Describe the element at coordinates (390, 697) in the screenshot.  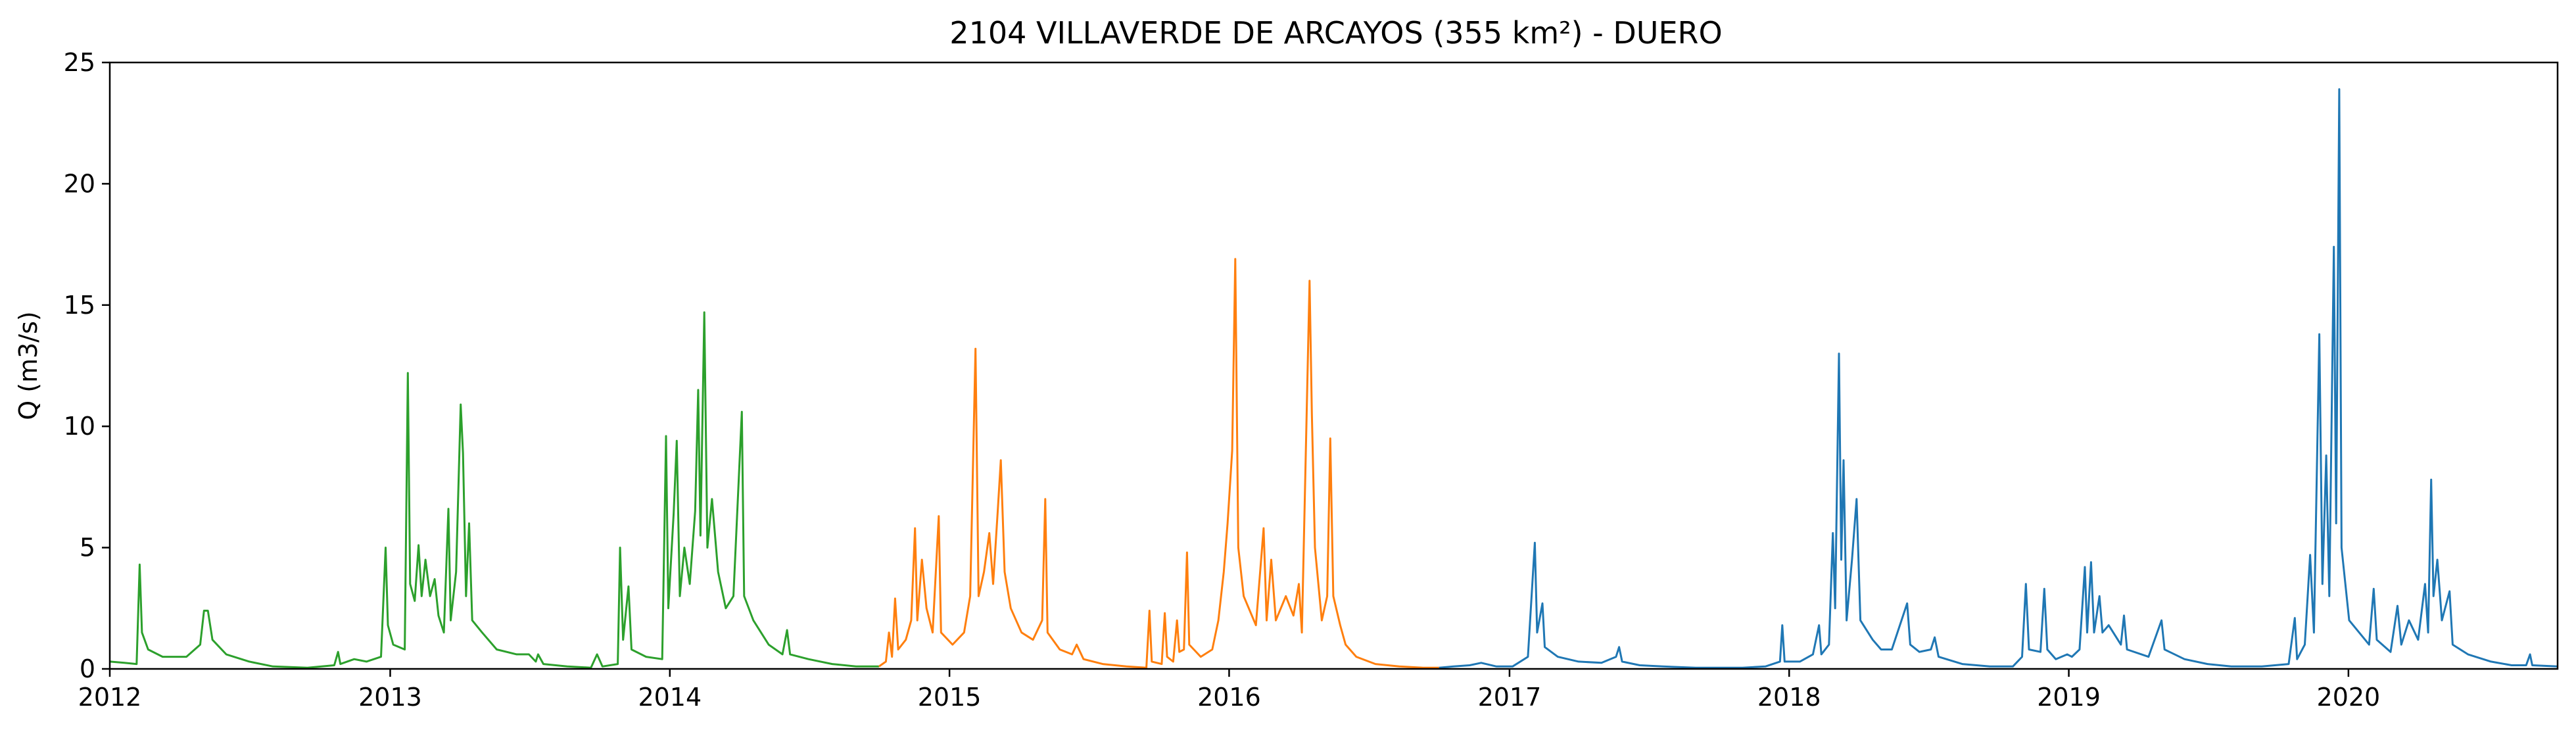
I see `x-tick-label: 2013` at that location.